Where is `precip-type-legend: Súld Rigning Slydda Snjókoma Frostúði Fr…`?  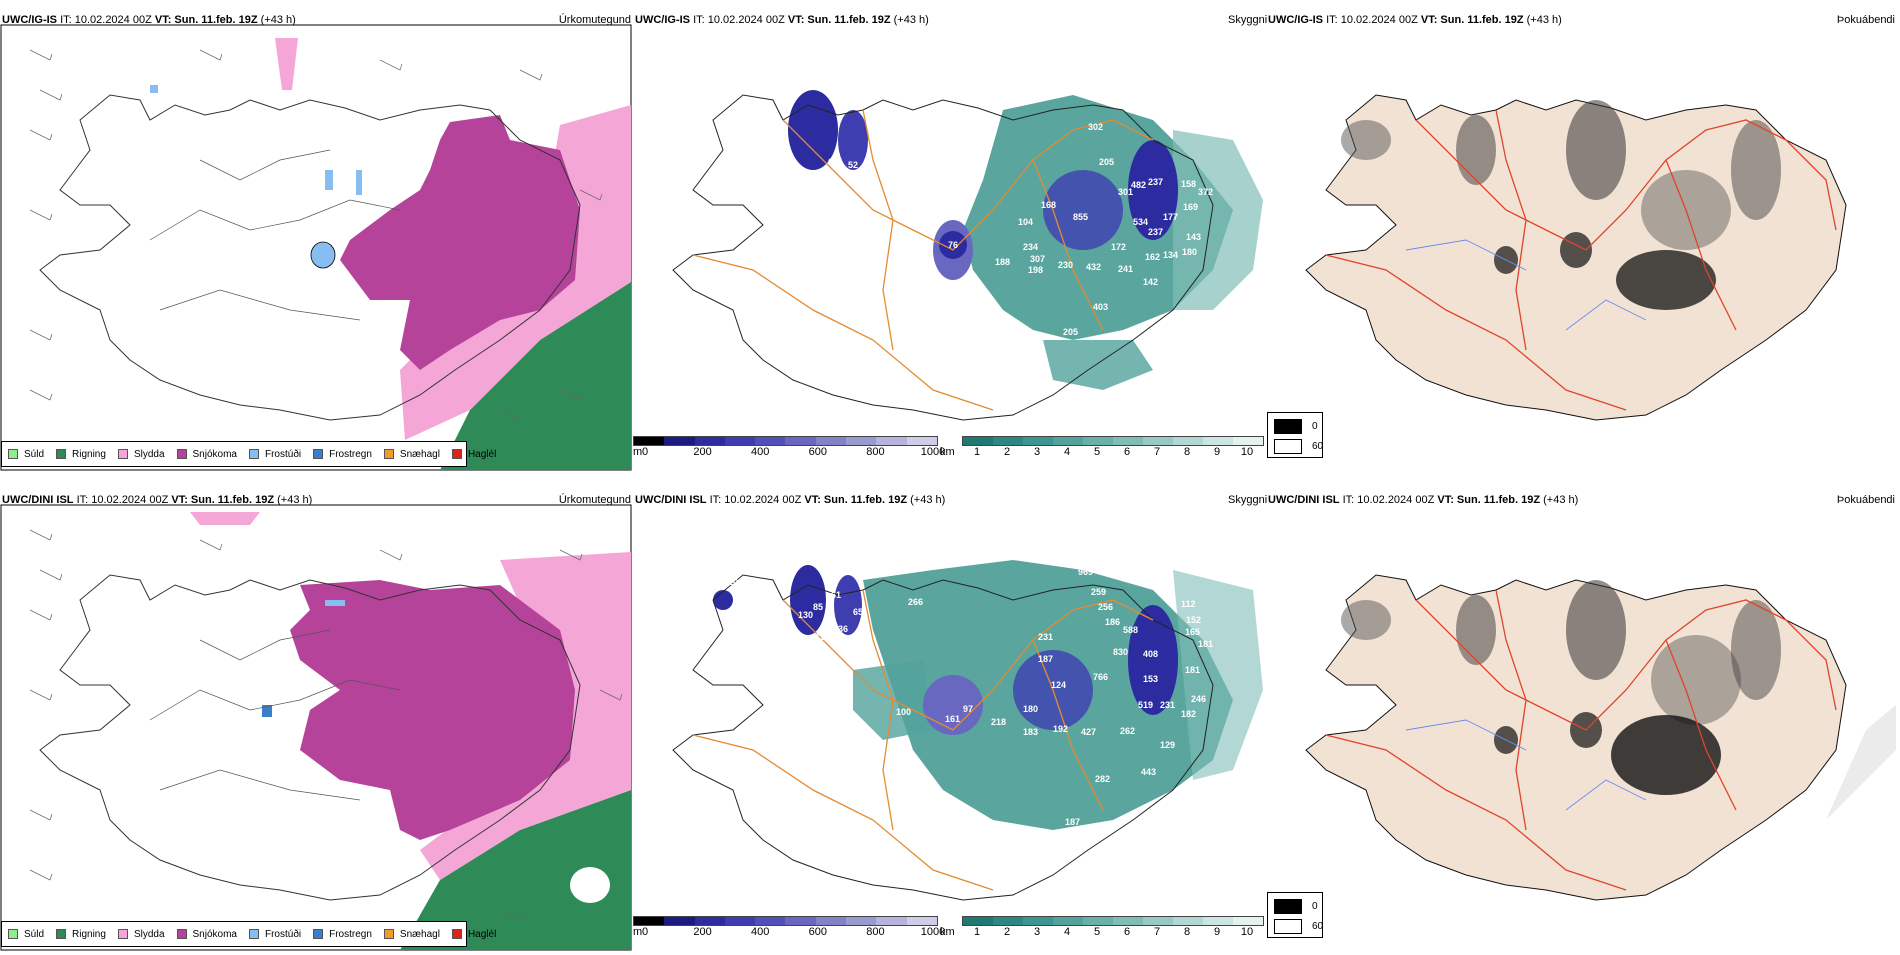 precip-type-legend: Súld Rigning Slydda Snjókoma Frostúði Fr… is located at coordinates (248, 454).